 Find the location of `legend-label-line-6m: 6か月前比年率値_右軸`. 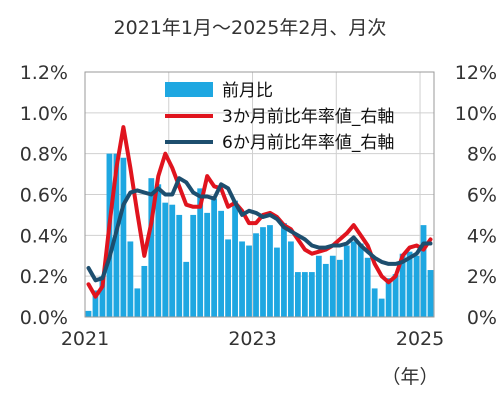

legend-label-line-6m: 6か月前比年率値_右軸 is located at coordinates (308, 143).